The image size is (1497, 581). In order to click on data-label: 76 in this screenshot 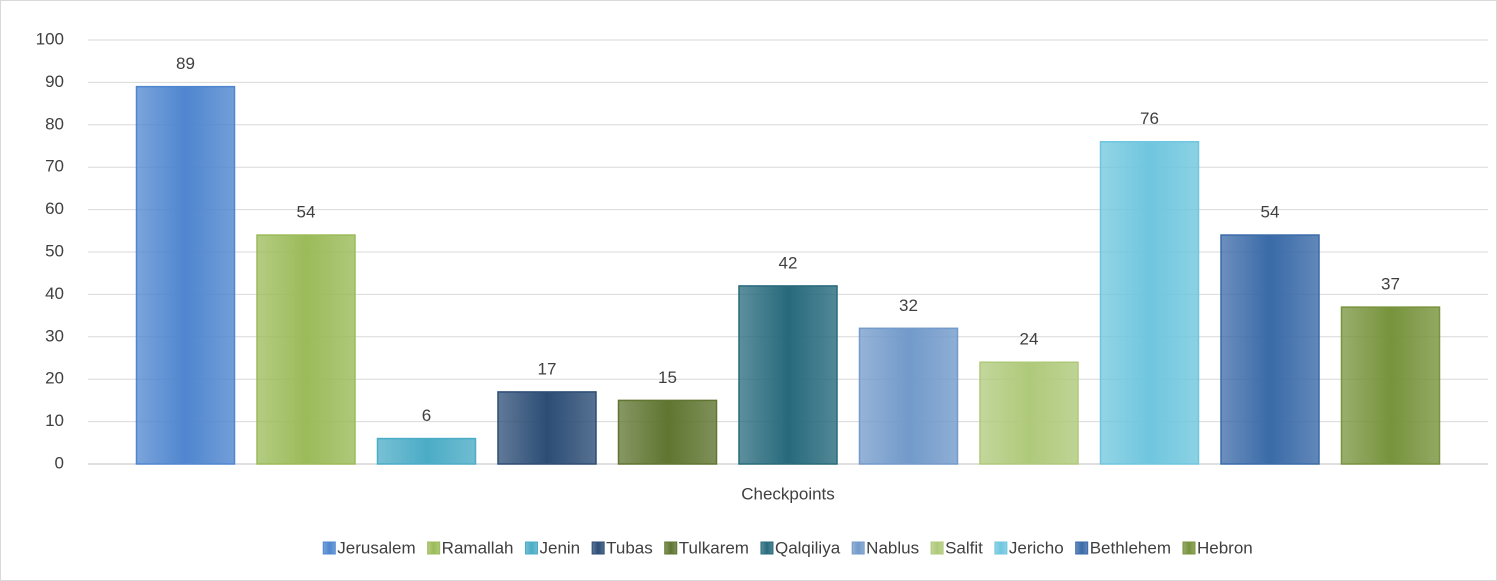, I will do `click(1149, 118)`.